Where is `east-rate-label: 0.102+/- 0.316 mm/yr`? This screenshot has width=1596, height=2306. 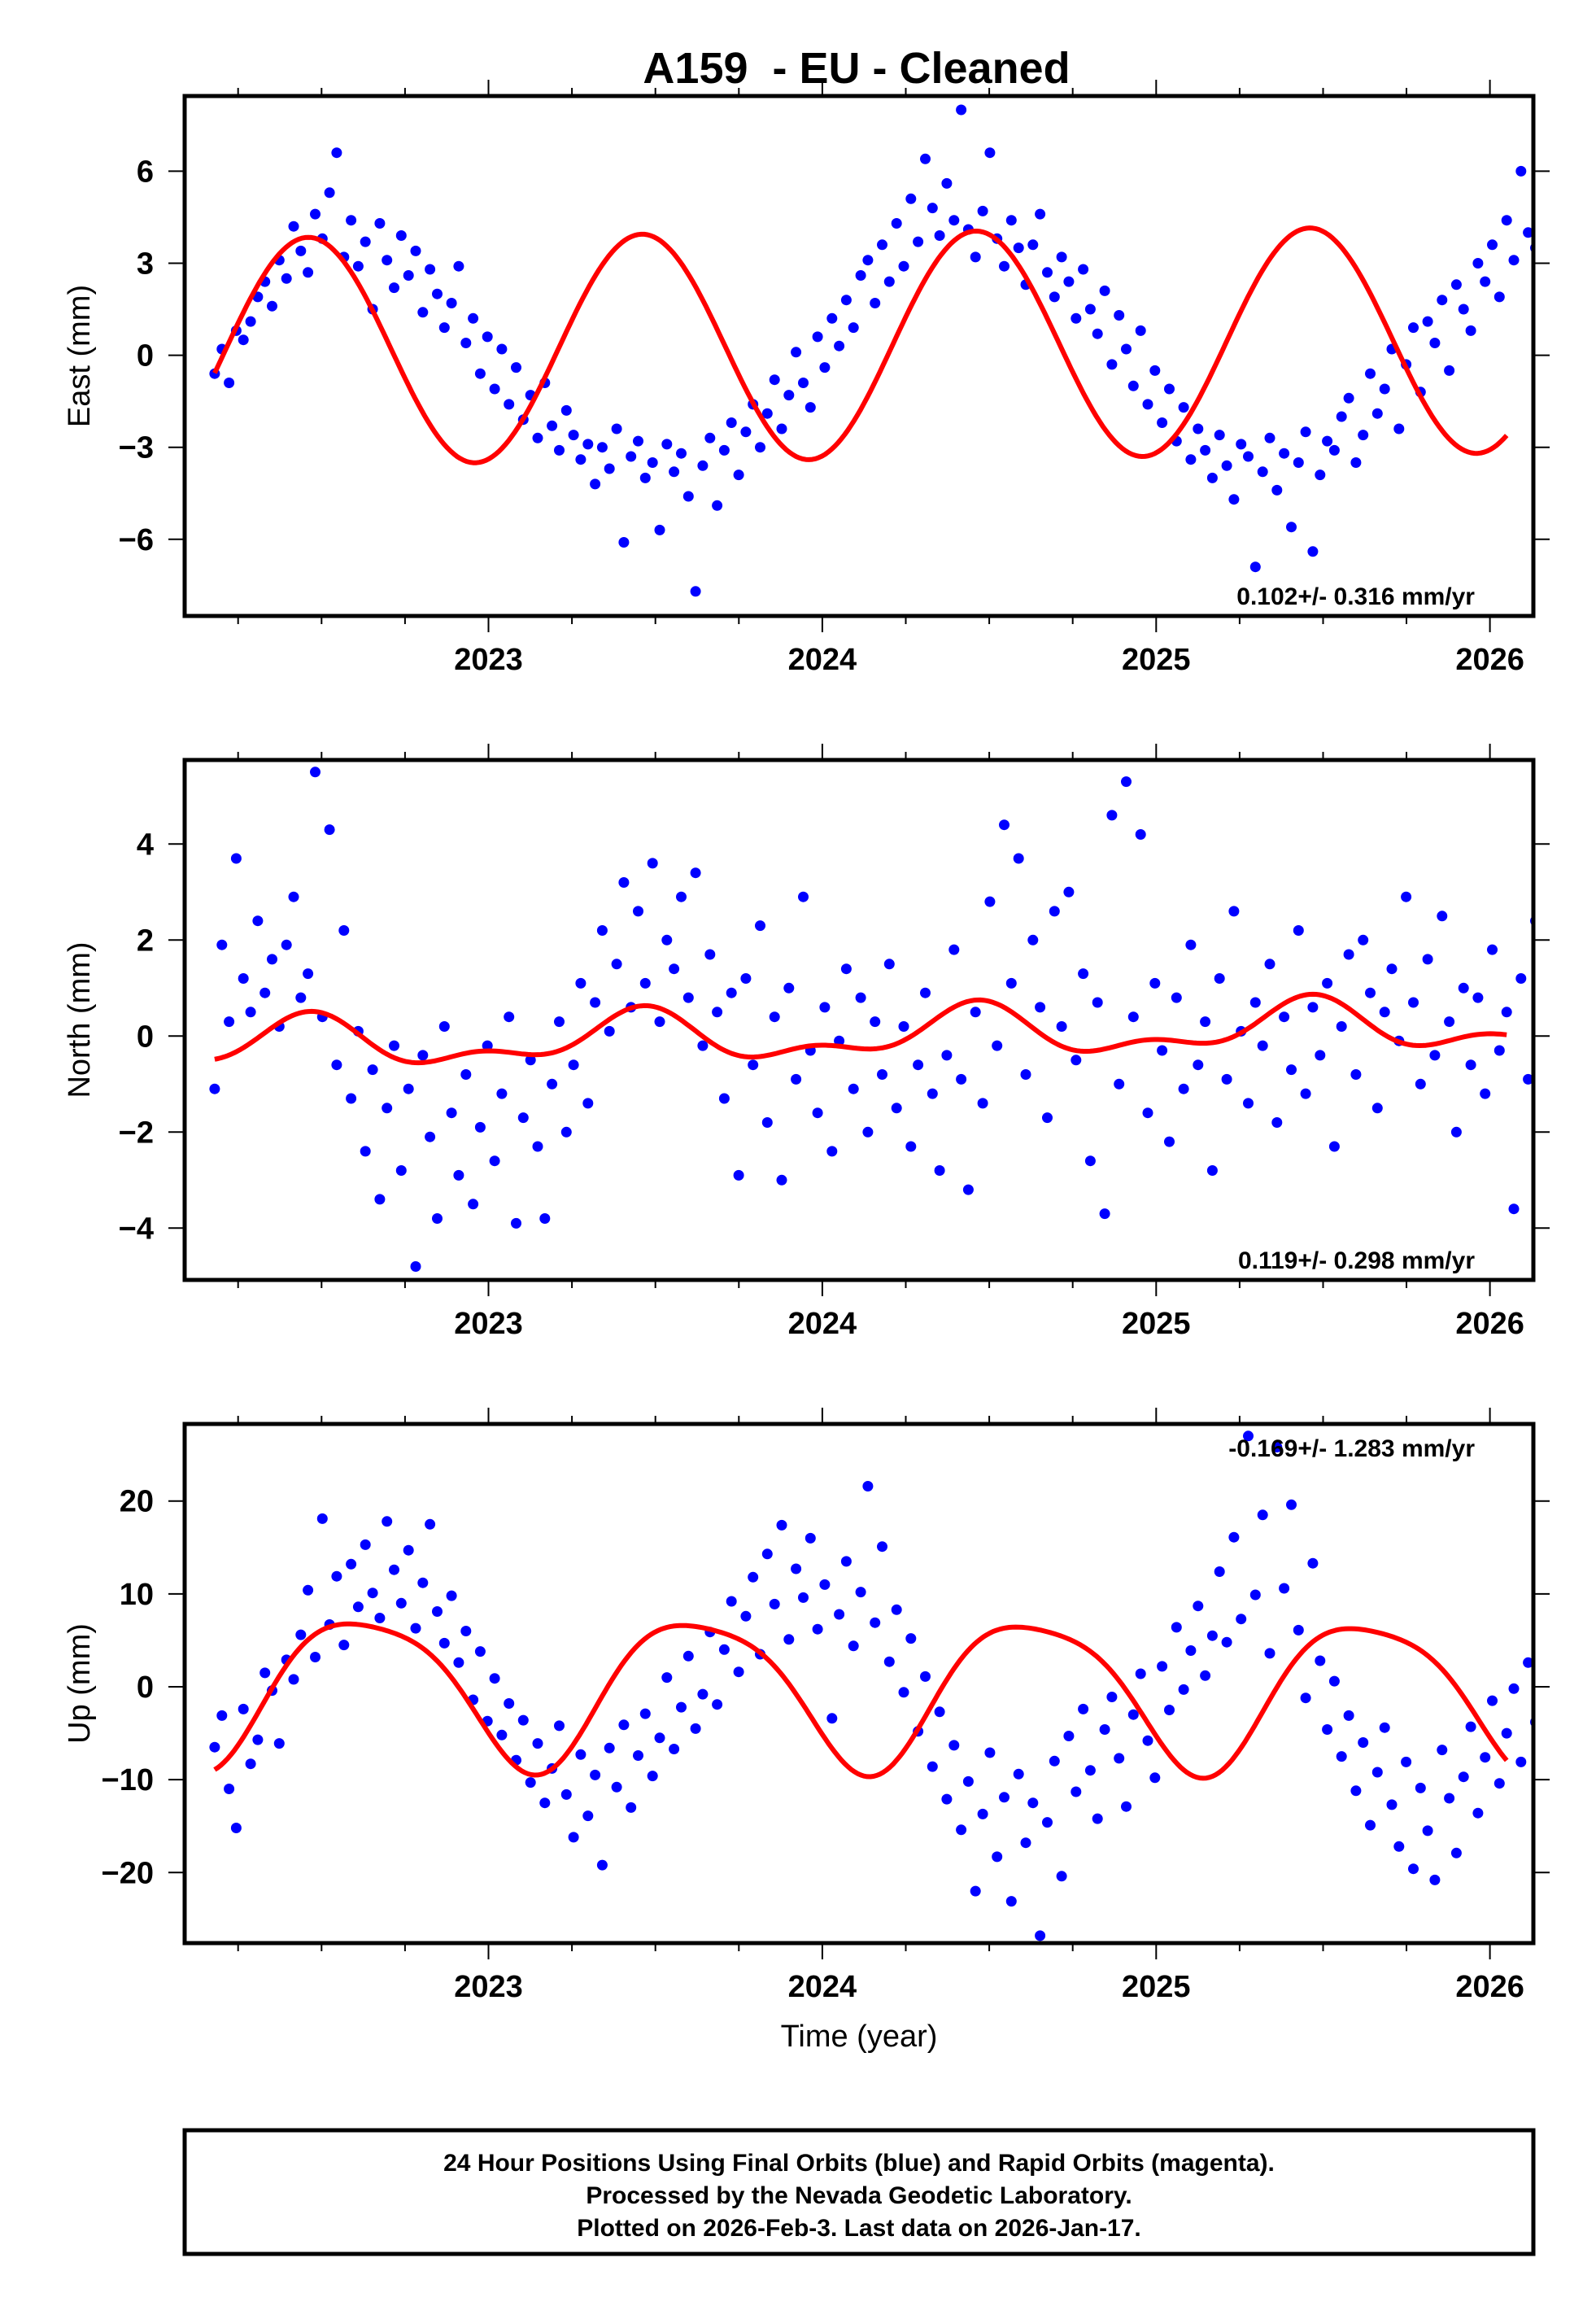
east-rate-label: 0.102+/- 0.316 mm/yr is located at coordinates (1355, 596).